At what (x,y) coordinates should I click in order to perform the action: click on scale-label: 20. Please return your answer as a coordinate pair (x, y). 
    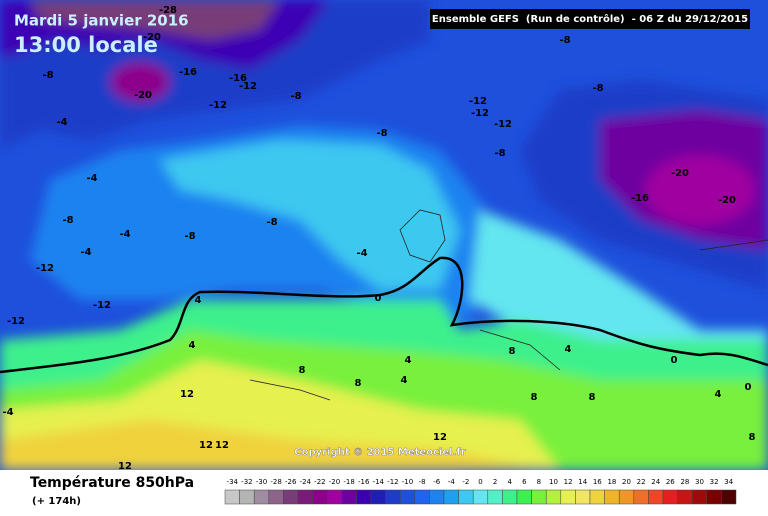
    Looking at the image, I should click on (626, 482).